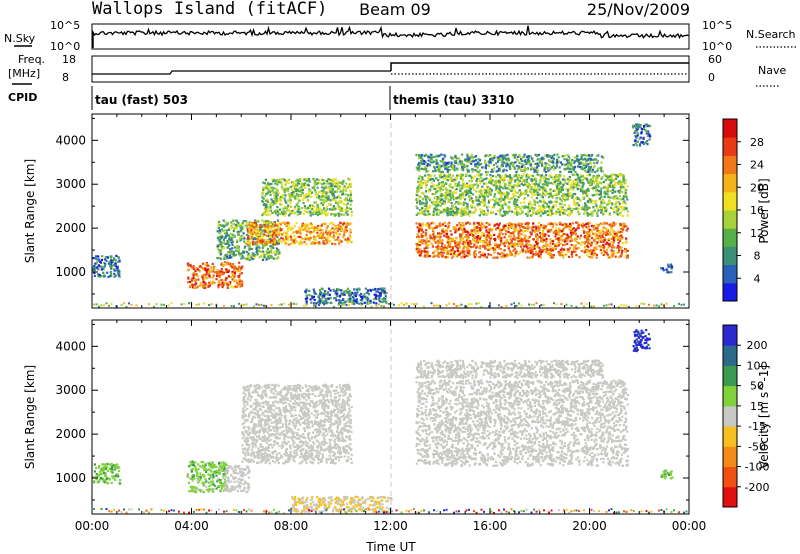  Describe the element at coordinates (69, 59) in the screenshot. I see `freq-tick-top: 18` at that location.